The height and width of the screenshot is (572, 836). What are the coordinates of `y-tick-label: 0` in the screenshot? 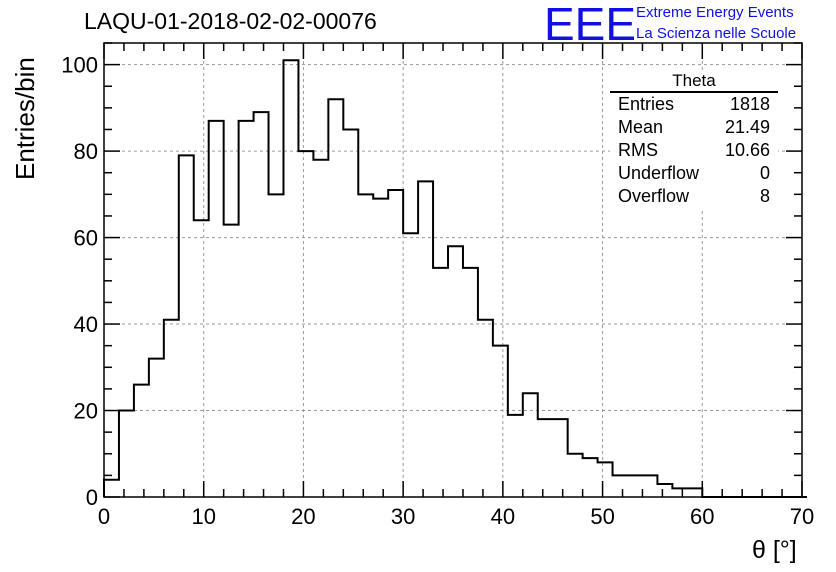 It's located at (92, 497).